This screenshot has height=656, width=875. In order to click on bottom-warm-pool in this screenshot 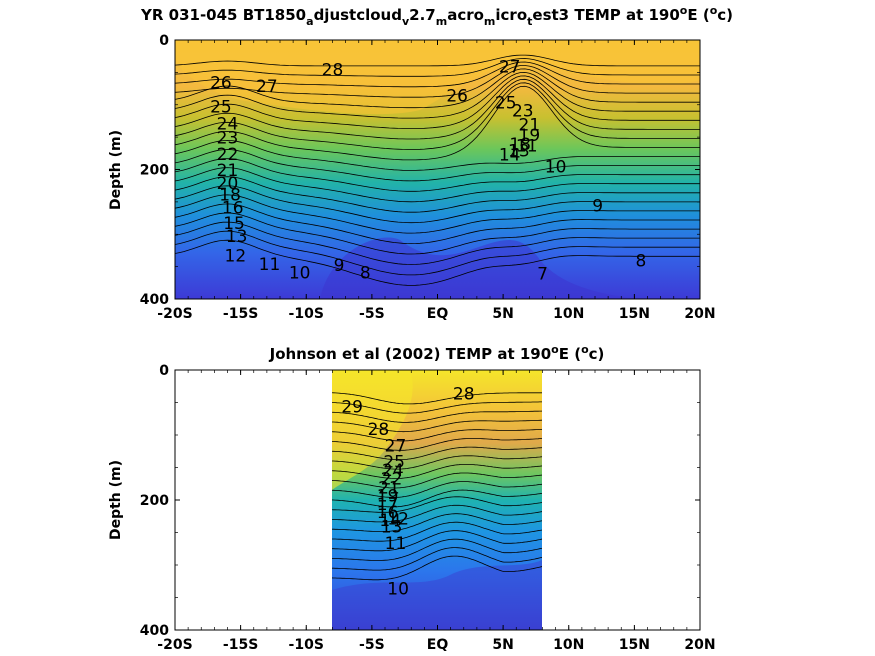, I will do `click(372, 430)`.